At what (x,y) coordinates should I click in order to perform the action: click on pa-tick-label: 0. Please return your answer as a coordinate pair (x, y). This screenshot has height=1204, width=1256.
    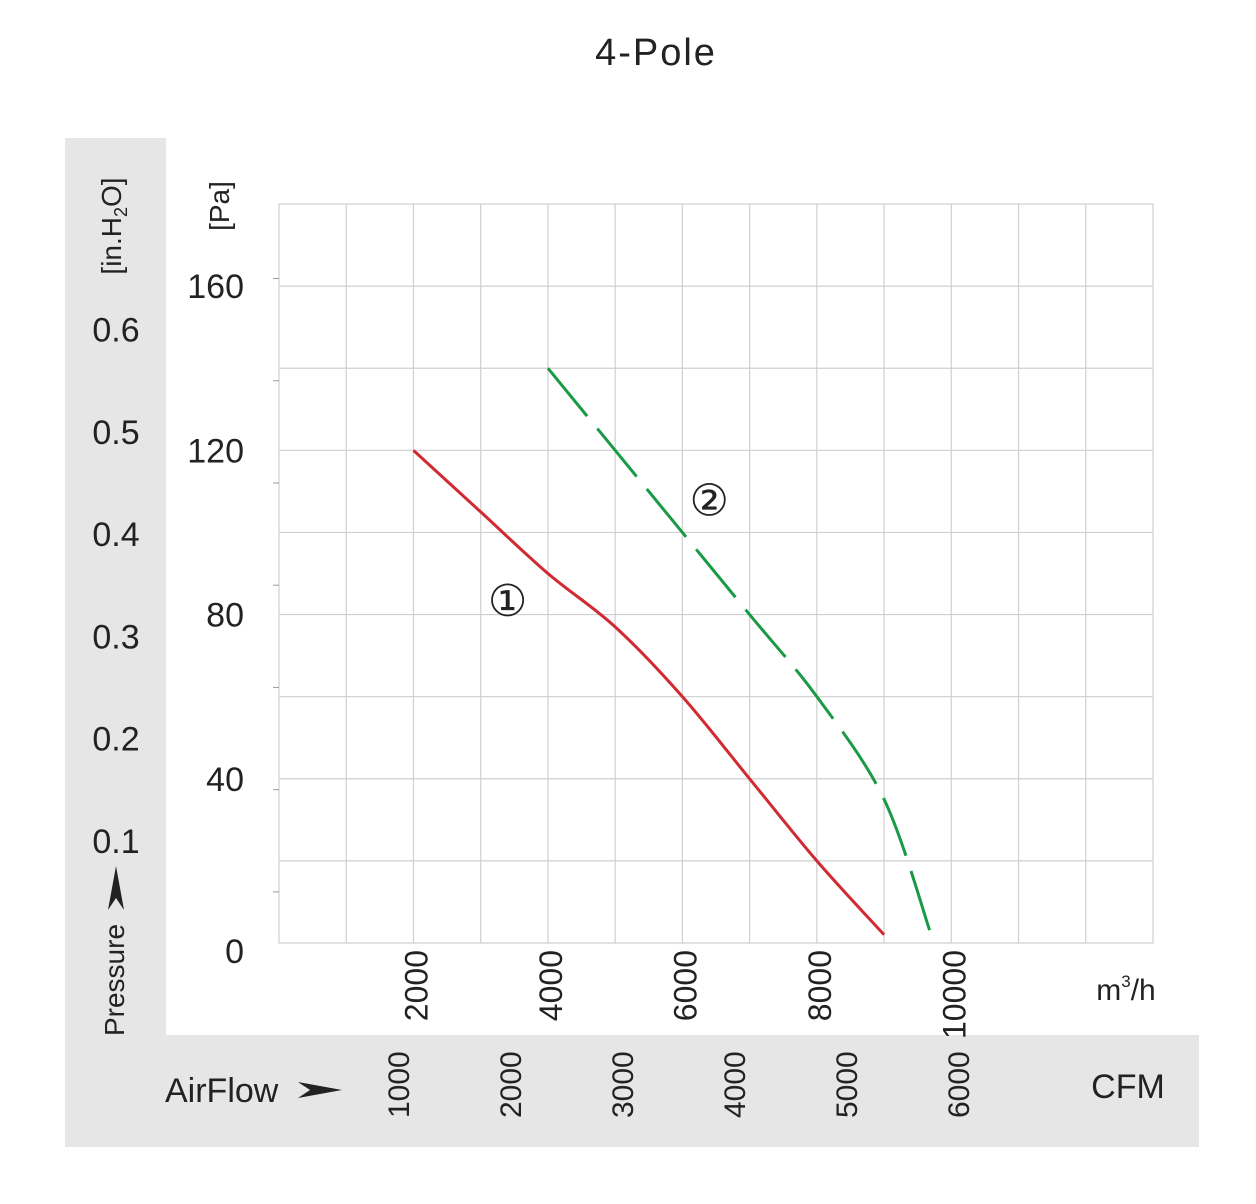
    Looking at the image, I should click on (234, 952).